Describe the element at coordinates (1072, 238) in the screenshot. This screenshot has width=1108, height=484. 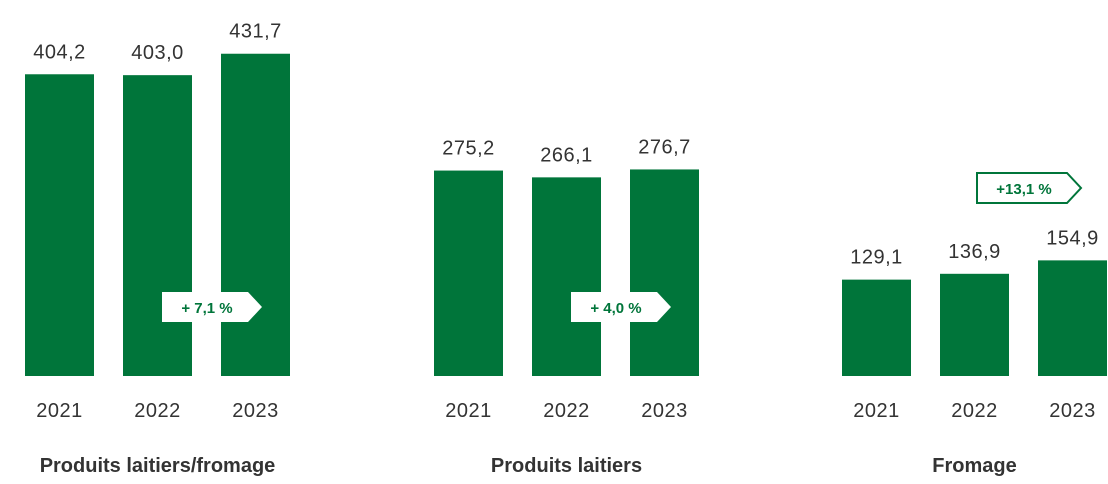
I see `value-label-2023: 154,9` at that location.